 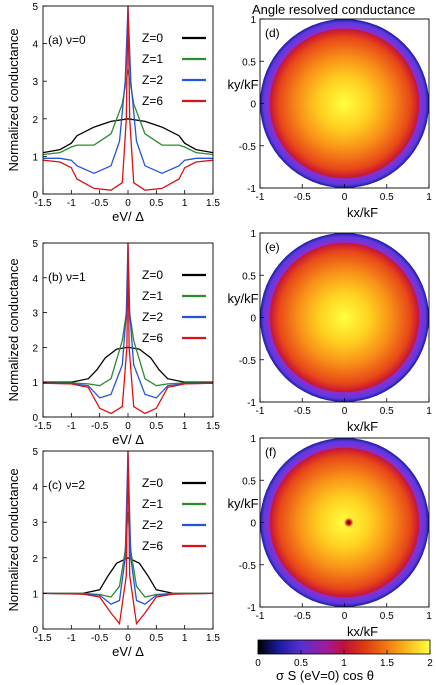 I want to click on heatmap-panel-1: -1 -0.5 0 0.5 1 -1 -0.5 0 0.5 1 (e) ky/kF kx/kF, so click(x=329, y=331).